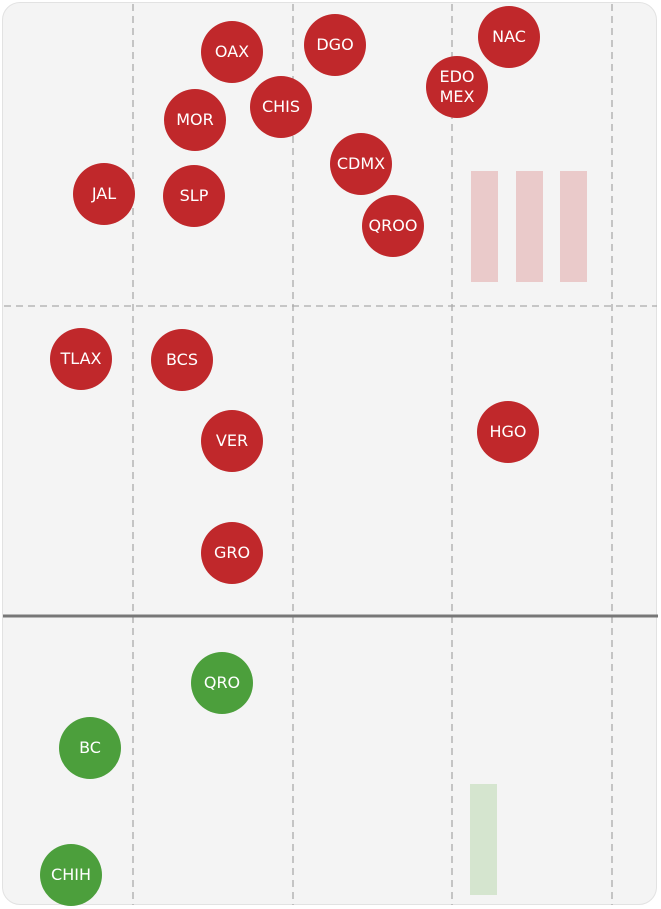  I want to click on state-node: HGO, so click(508, 432).